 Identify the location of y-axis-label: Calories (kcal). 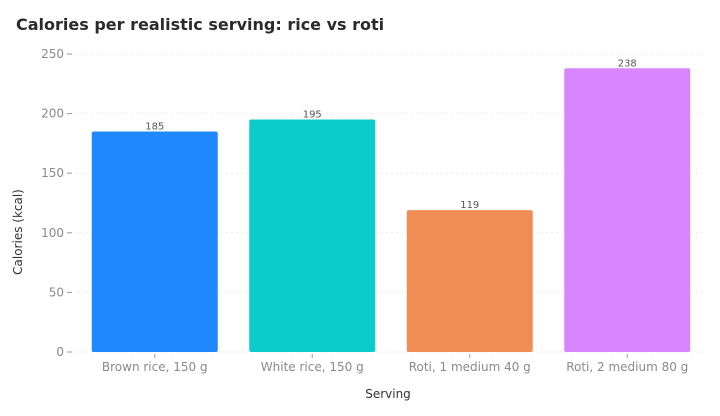
(18, 232).